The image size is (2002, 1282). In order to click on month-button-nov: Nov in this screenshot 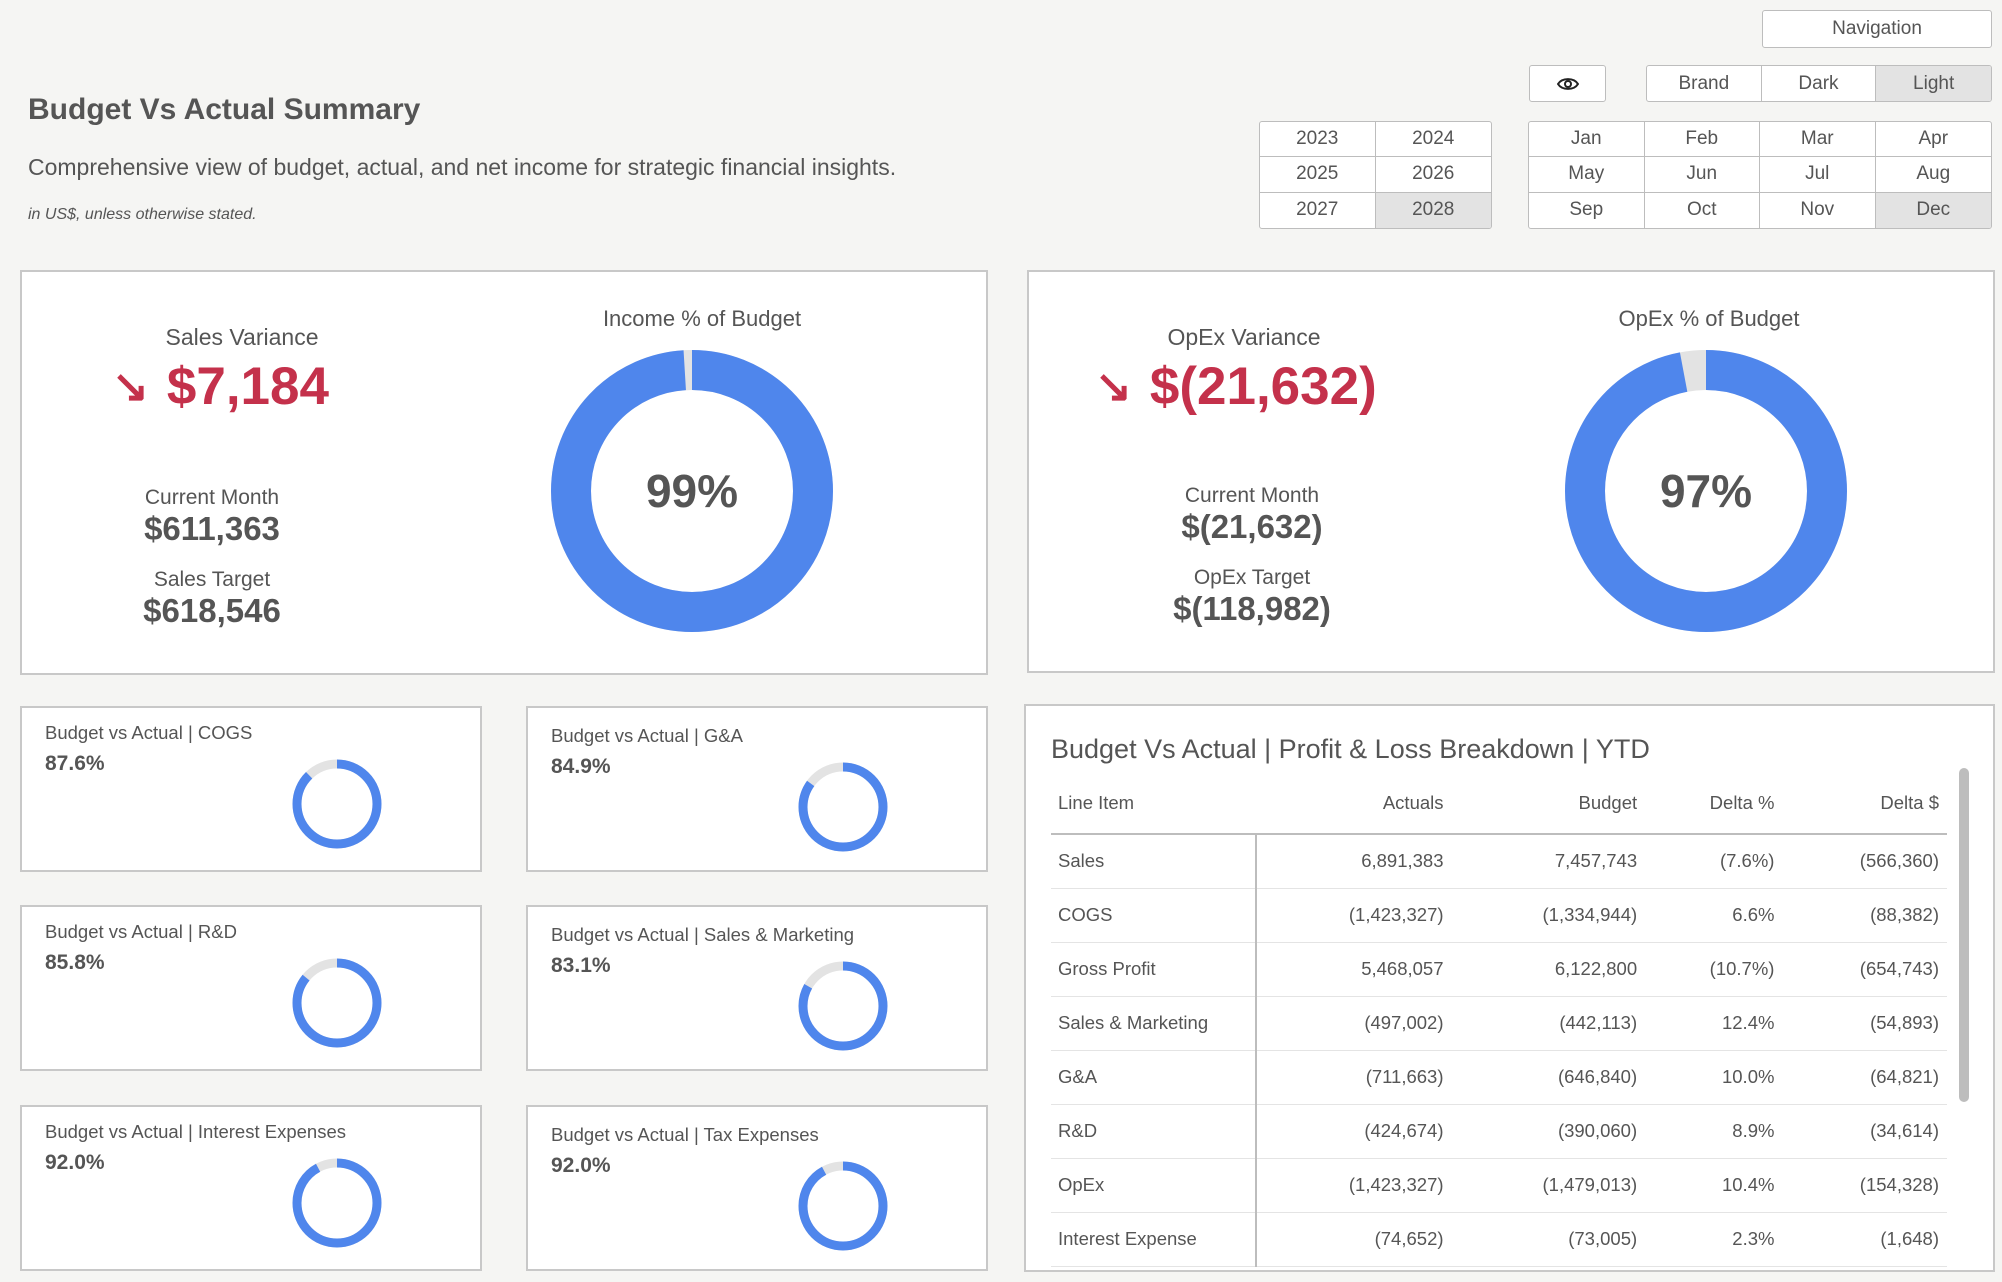, I will do `click(1818, 210)`.